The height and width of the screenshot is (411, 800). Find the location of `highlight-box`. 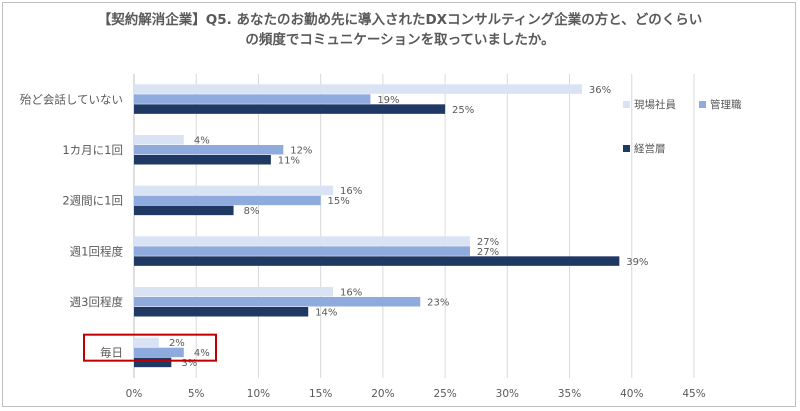

highlight-box is located at coordinates (150, 347).